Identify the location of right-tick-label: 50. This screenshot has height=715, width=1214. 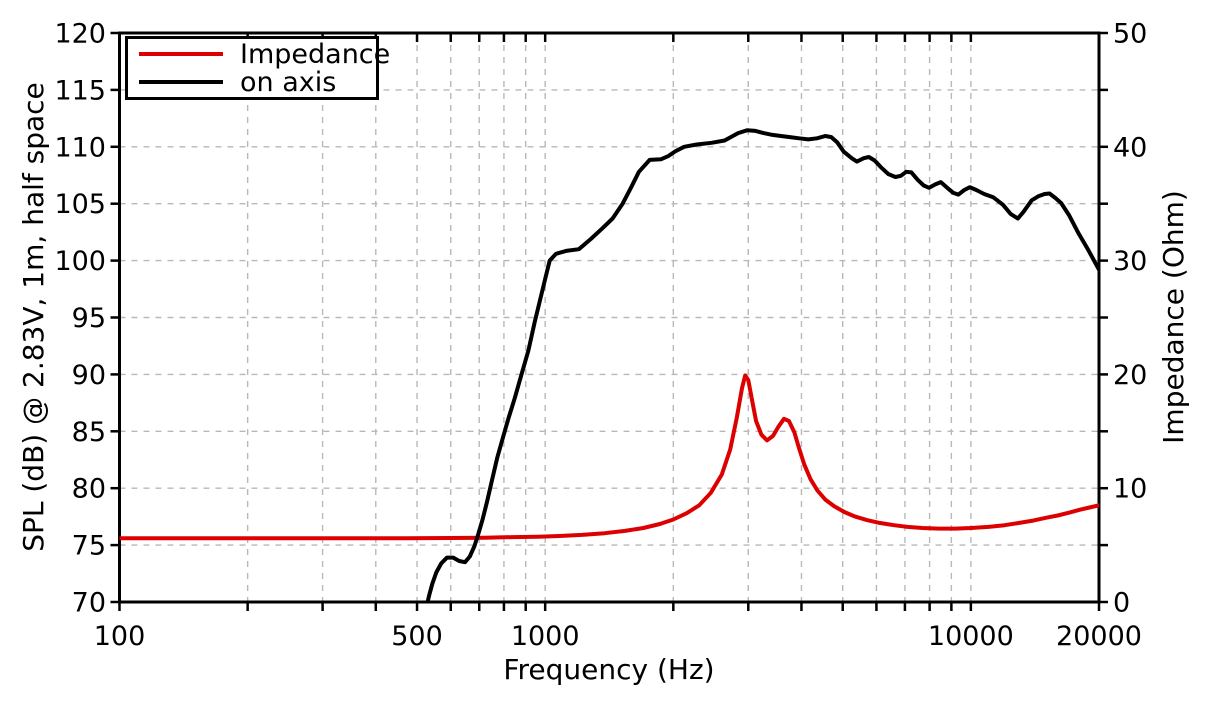
(1130, 33).